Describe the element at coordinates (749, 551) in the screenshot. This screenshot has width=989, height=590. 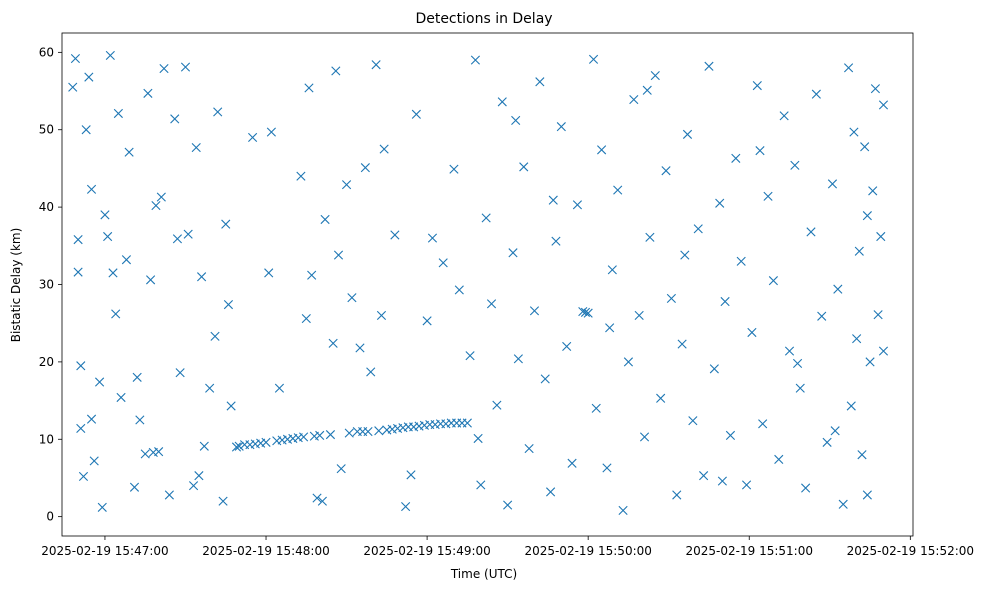
I see `x-tick-label: 2025-02-19 15:51:00` at that location.